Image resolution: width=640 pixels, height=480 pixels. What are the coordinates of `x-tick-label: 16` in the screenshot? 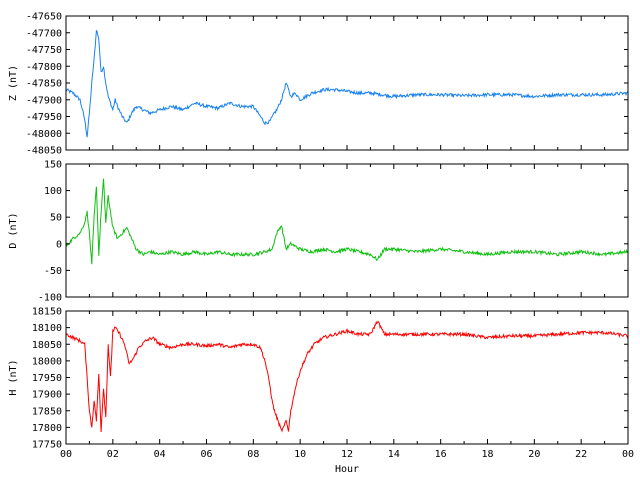 It's located at (441, 454).